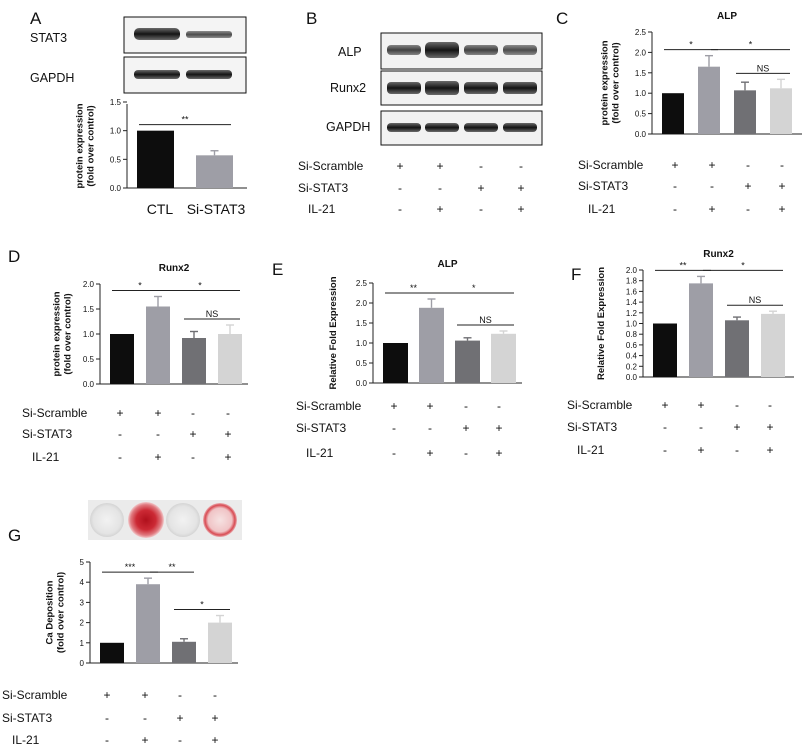 Image resolution: width=808 pixels, height=752 pixels. I want to click on blot-label-gapdh: GAPDH, so click(52, 78).